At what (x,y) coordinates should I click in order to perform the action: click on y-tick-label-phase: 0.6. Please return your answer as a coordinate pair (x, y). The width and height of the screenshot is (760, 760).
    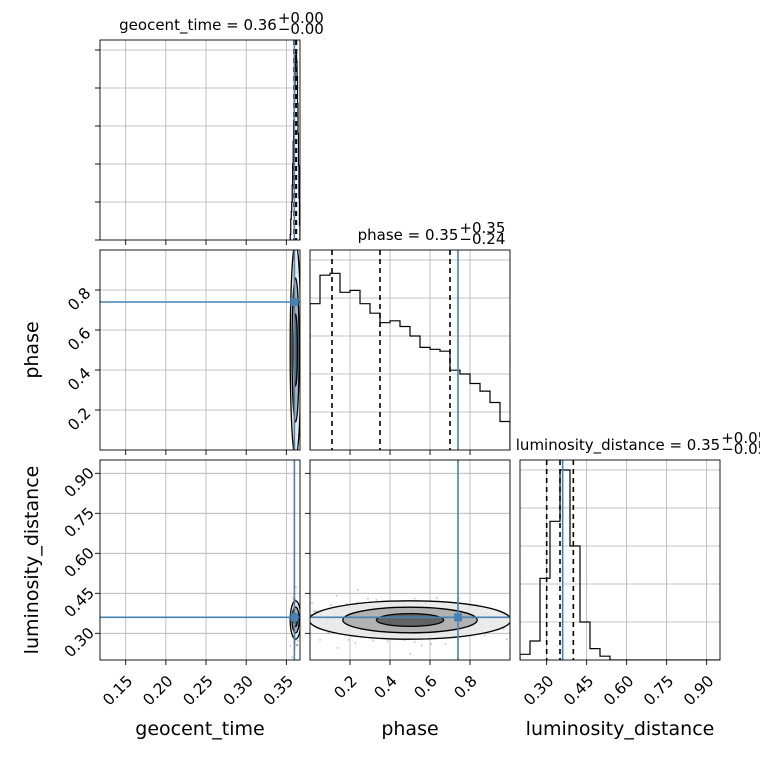
    Looking at the image, I should click on (79, 339).